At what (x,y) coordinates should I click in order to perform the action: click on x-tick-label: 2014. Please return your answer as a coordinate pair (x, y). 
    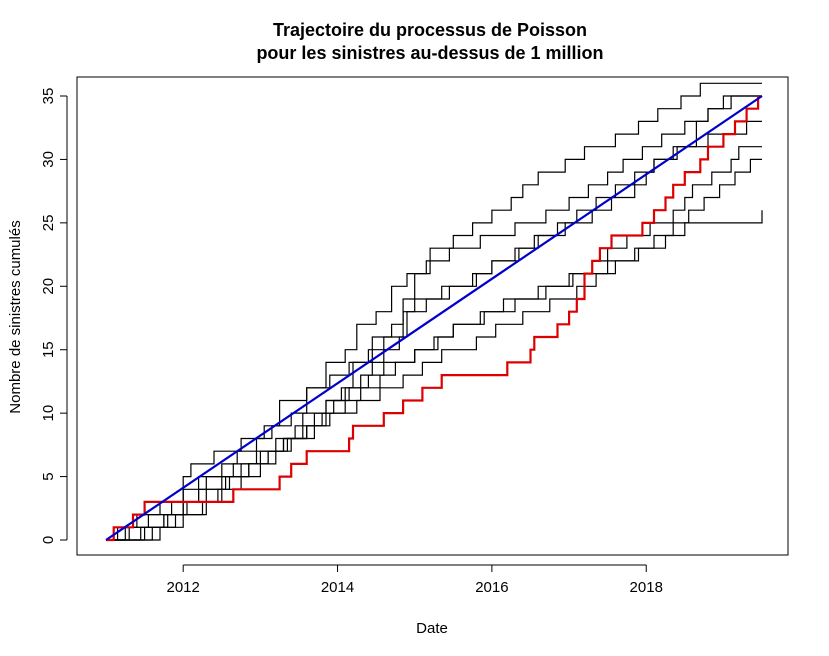
    Looking at the image, I should click on (337, 587).